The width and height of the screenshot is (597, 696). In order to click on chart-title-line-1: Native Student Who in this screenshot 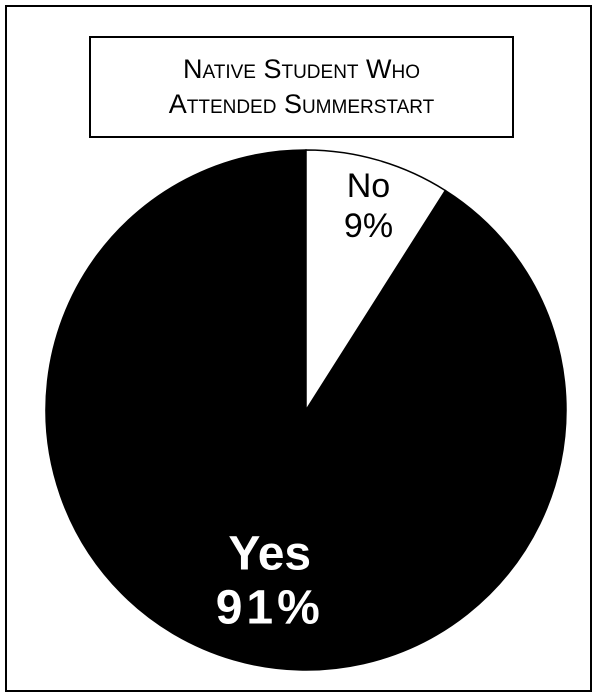, I will do `click(301, 69)`.